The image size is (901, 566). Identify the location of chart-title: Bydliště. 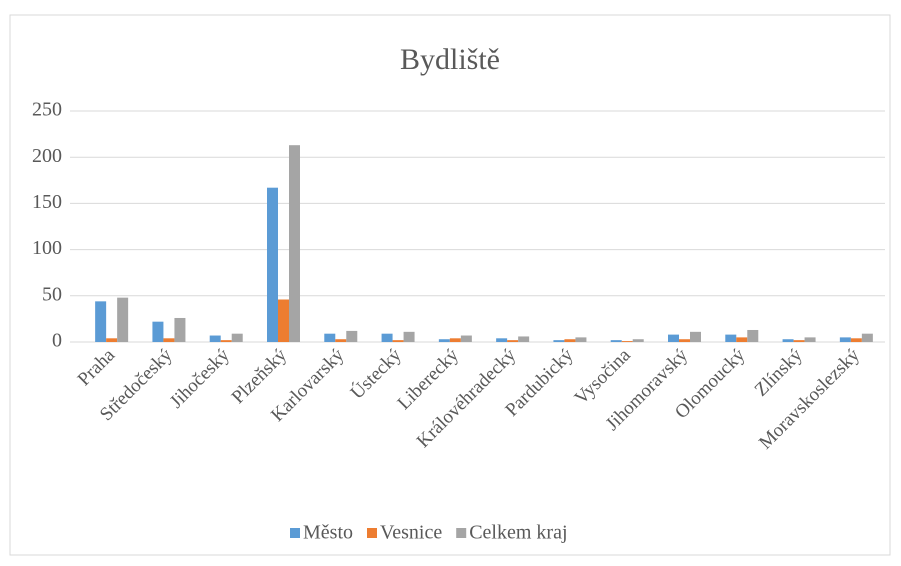
(450, 59).